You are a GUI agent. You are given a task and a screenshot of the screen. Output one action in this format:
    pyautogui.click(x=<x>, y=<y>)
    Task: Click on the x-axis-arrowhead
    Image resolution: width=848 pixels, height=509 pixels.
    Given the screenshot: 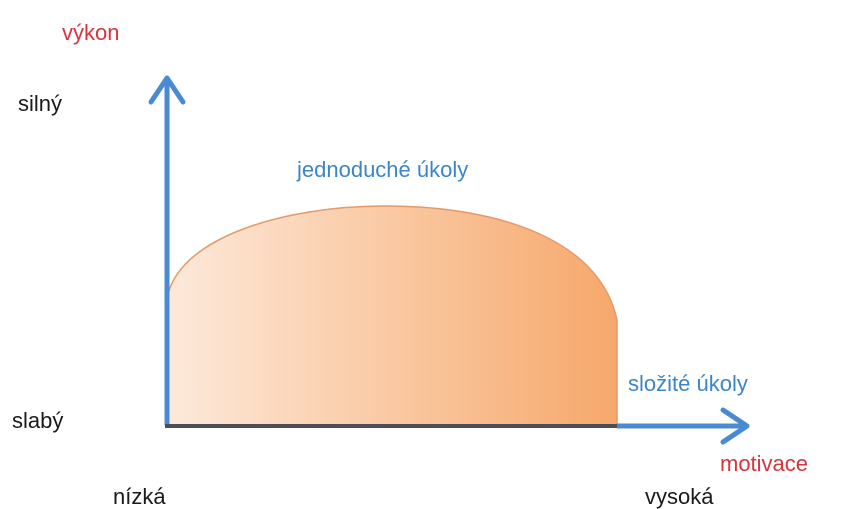 What is the action you would take?
    pyautogui.click(x=735, y=426)
    